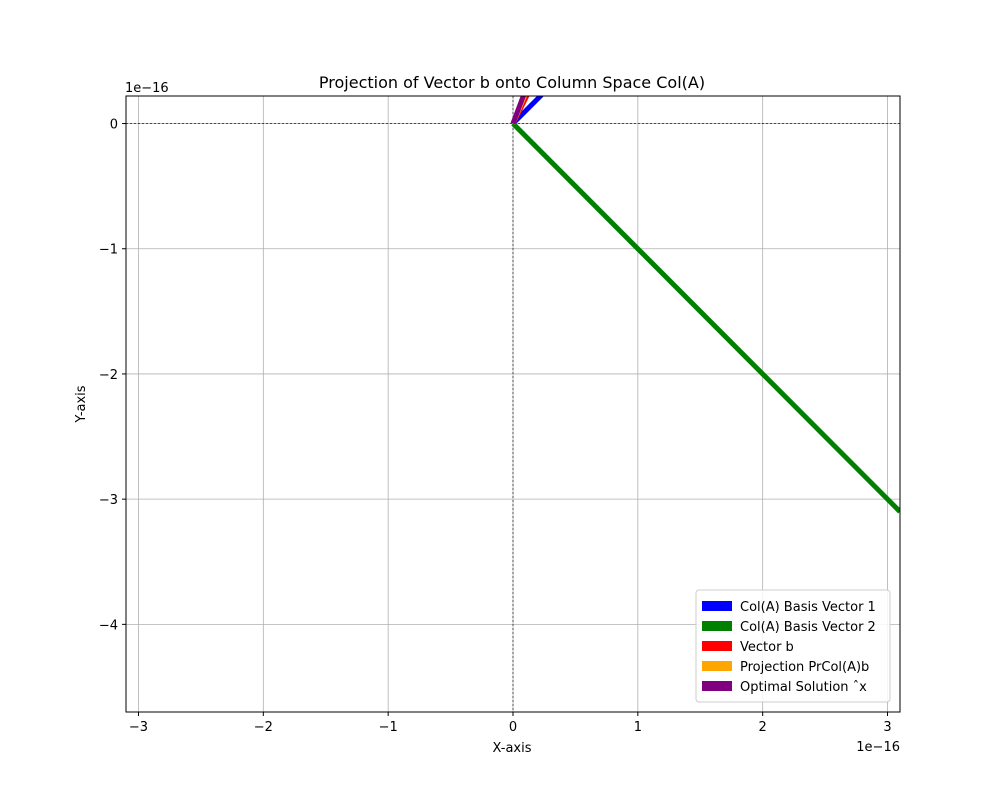 This screenshot has height=800, width=1000. I want to click on y-tick-label: −2, so click(108, 375).